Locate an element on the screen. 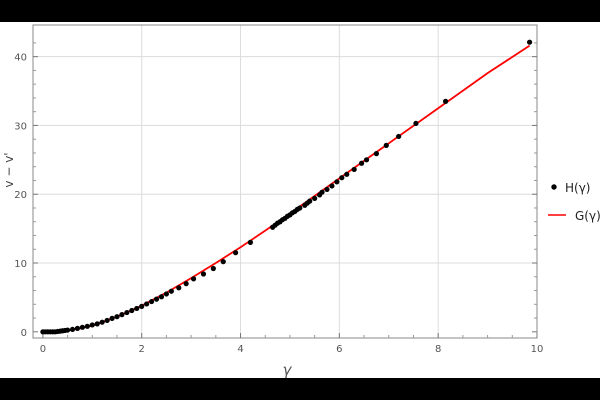 This screenshot has height=400, width=600. x-tick-label: 6 is located at coordinates (339, 349).